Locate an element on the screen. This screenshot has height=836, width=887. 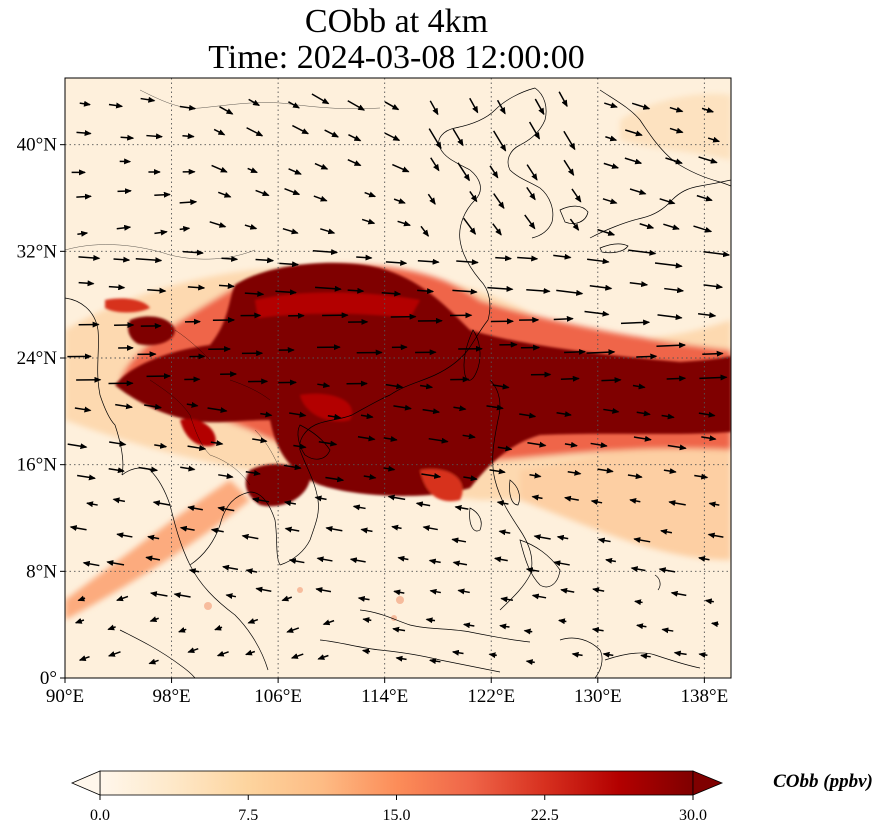
lon-tick-label: 138°E is located at coordinates (705, 696).